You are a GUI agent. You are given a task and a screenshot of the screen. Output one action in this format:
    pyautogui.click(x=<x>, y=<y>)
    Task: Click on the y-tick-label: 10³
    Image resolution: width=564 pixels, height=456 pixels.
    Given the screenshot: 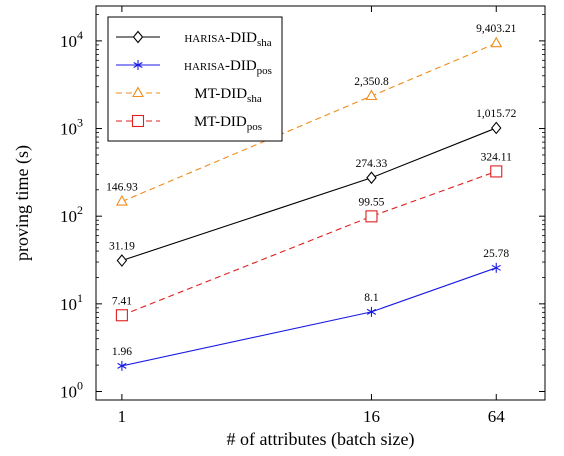 What is the action you would take?
    pyautogui.click(x=71, y=127)
    